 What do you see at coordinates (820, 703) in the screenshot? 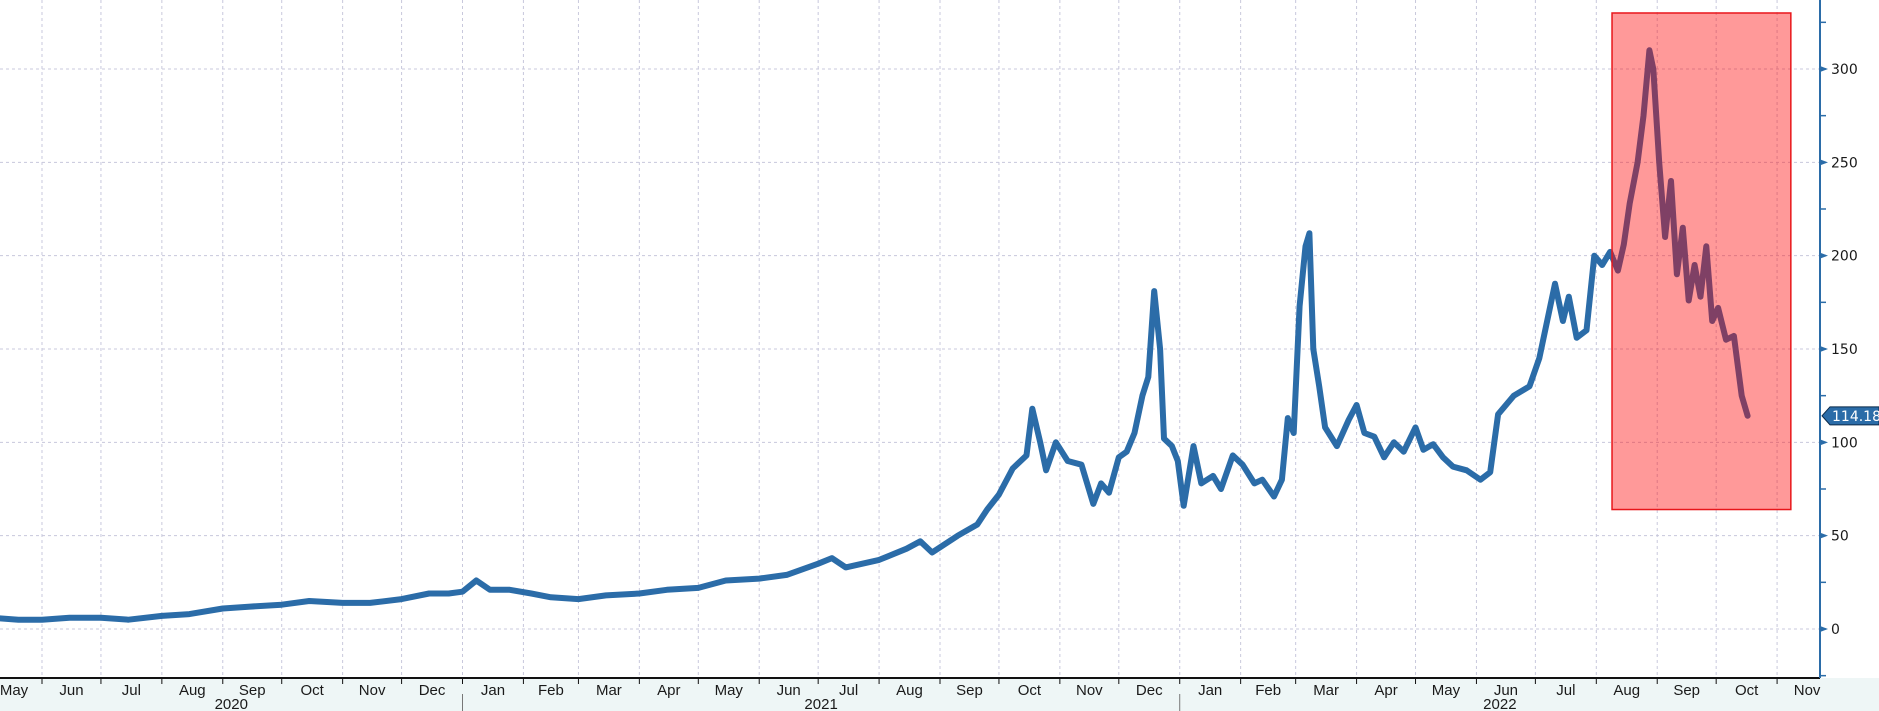
I see `x-year-label: 2021` at bounding box center [820, 703].